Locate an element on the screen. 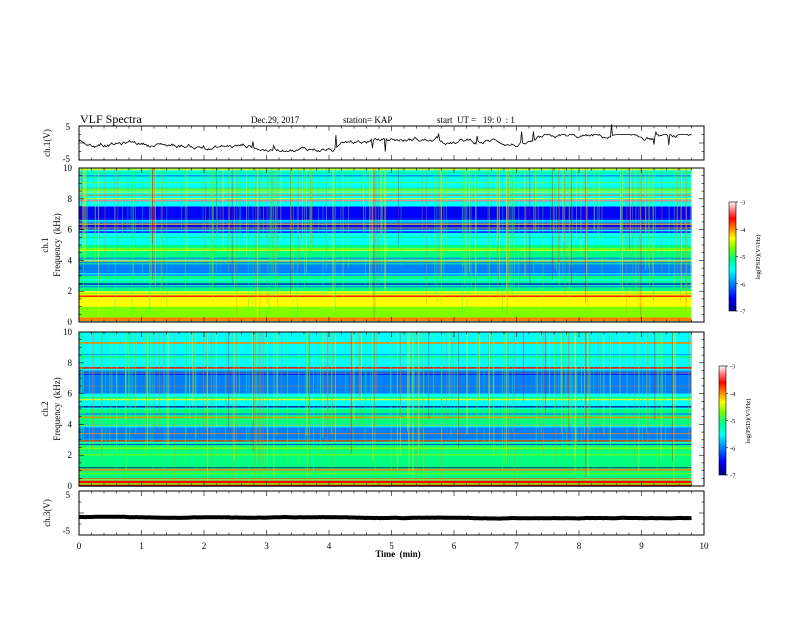 Image resolution: width=792 pixels, height=617 pixels. time-axis-tick-label: 6 is located at coordinates (454, 546).